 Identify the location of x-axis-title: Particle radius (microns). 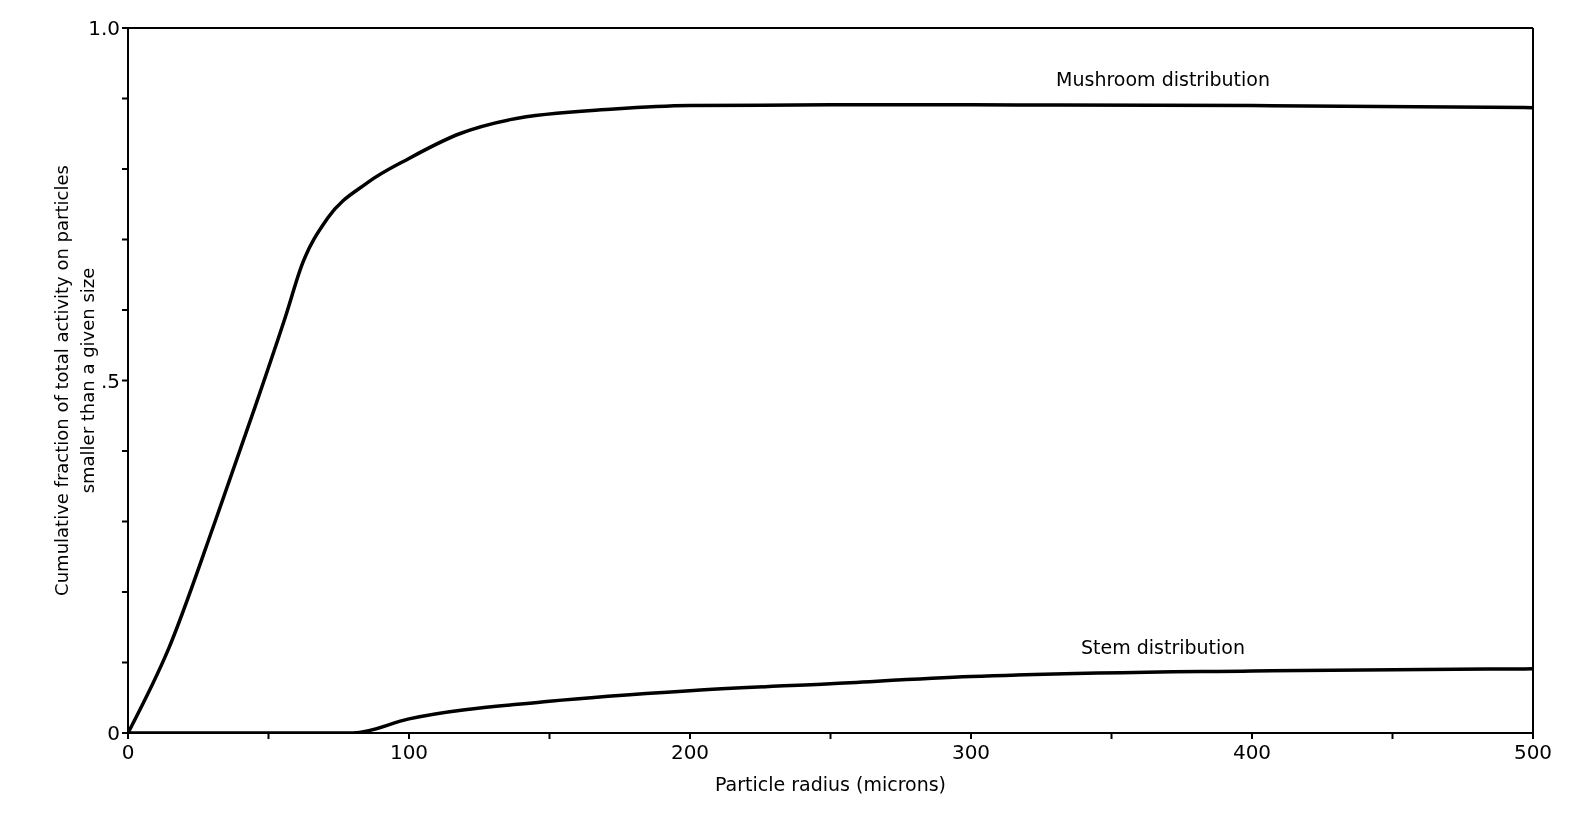
(830, 784).